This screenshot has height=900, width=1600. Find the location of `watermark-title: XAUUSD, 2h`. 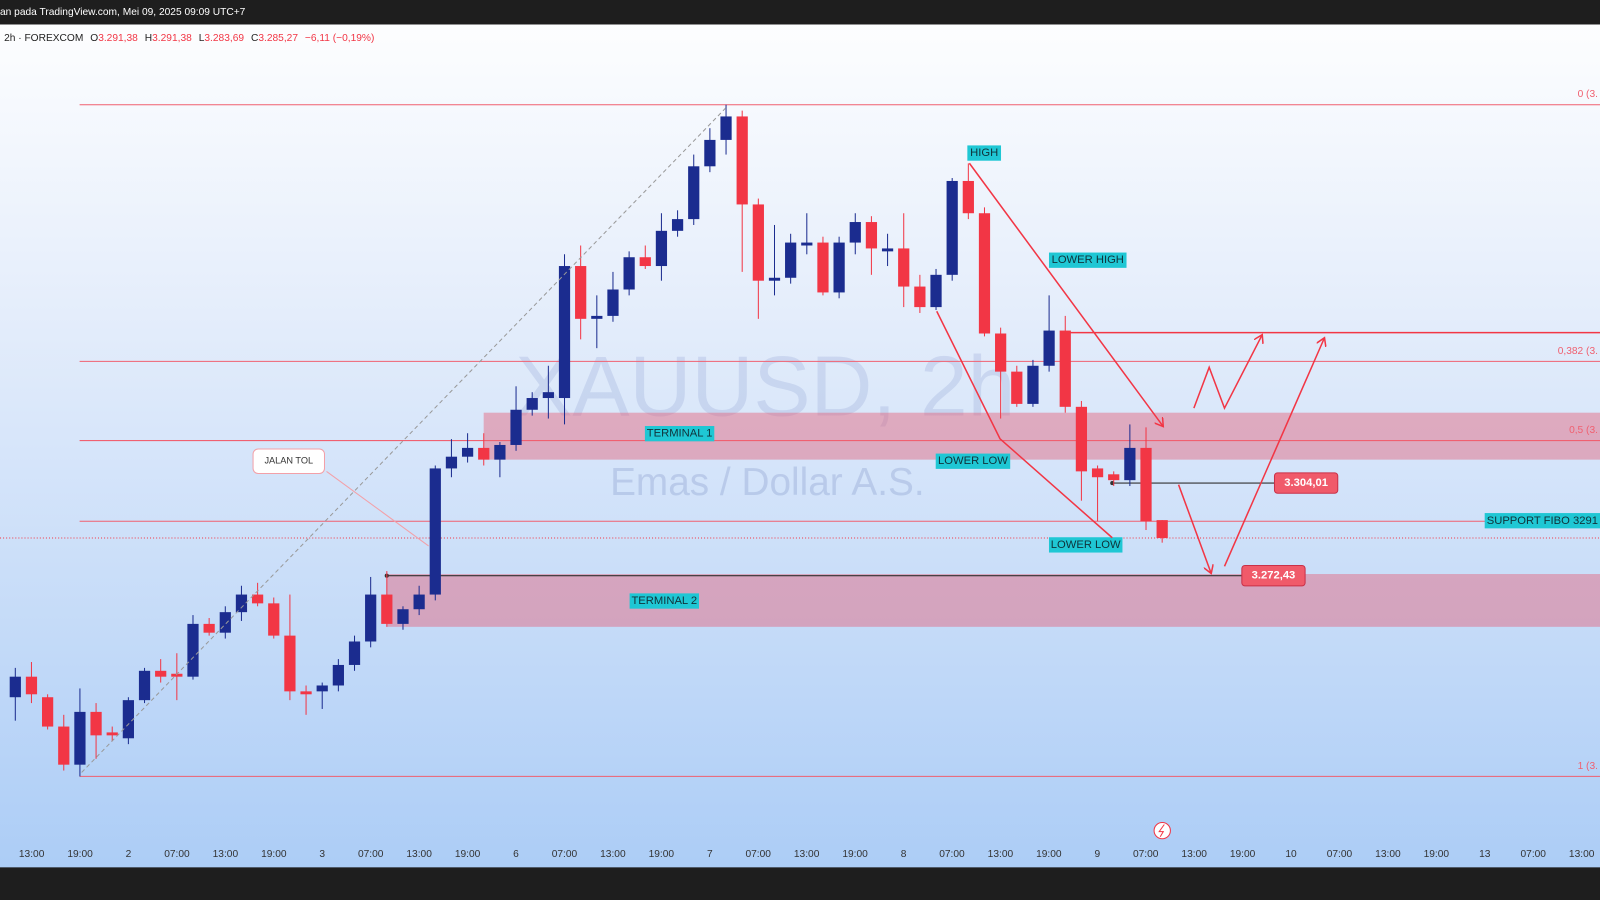

watermark-title: XAUUSD, 2h is located at coordinates (765, 386).